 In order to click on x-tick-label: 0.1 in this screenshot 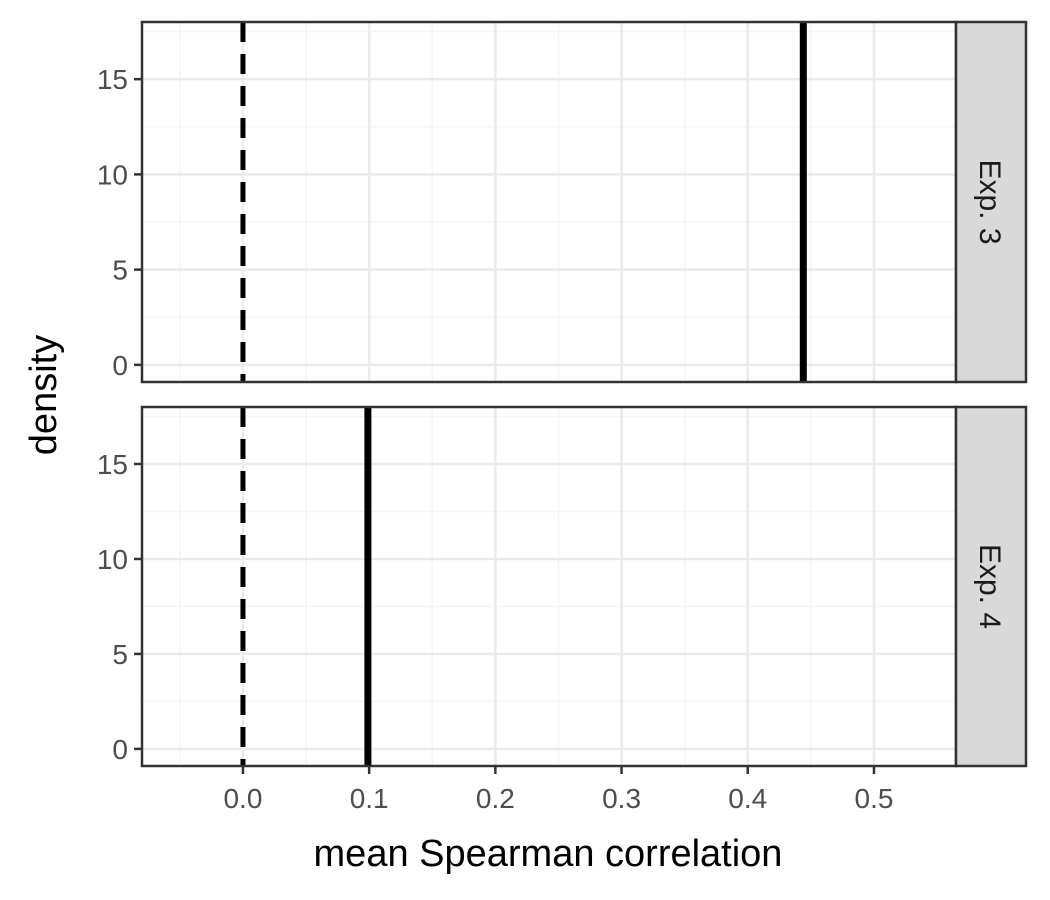, I will do `click(369, 798)`.